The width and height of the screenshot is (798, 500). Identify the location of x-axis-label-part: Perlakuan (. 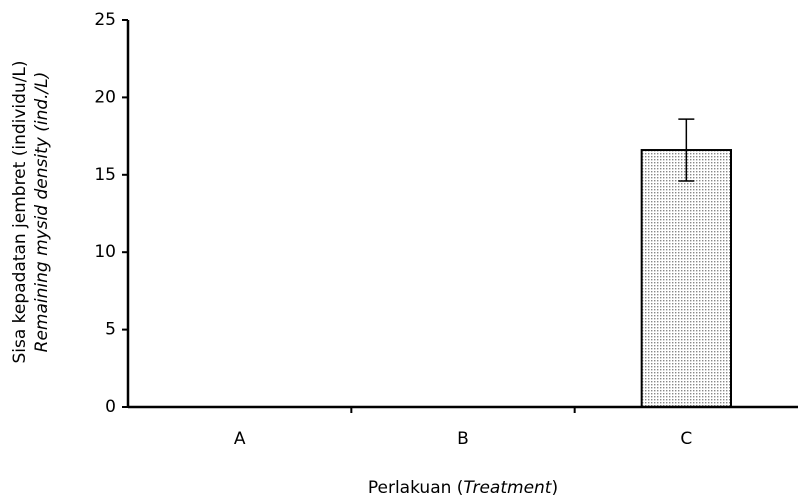
(416, 488).